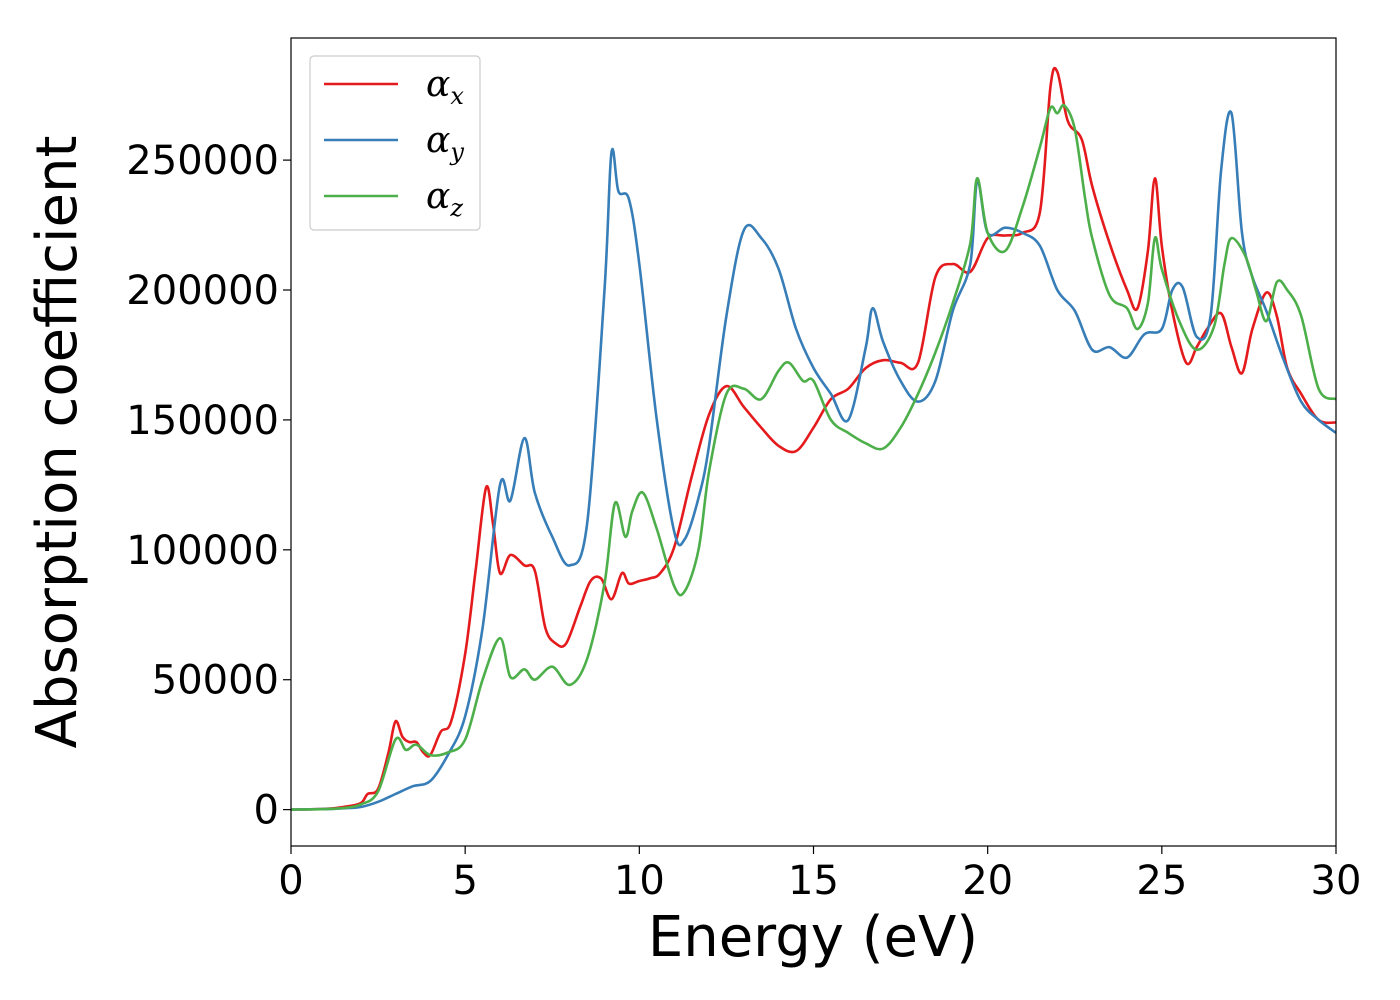  What do you see at coordinates (202, 291) in the screenshot?
I see `y-tick-label: 200000` at bounding box center [202, 291].